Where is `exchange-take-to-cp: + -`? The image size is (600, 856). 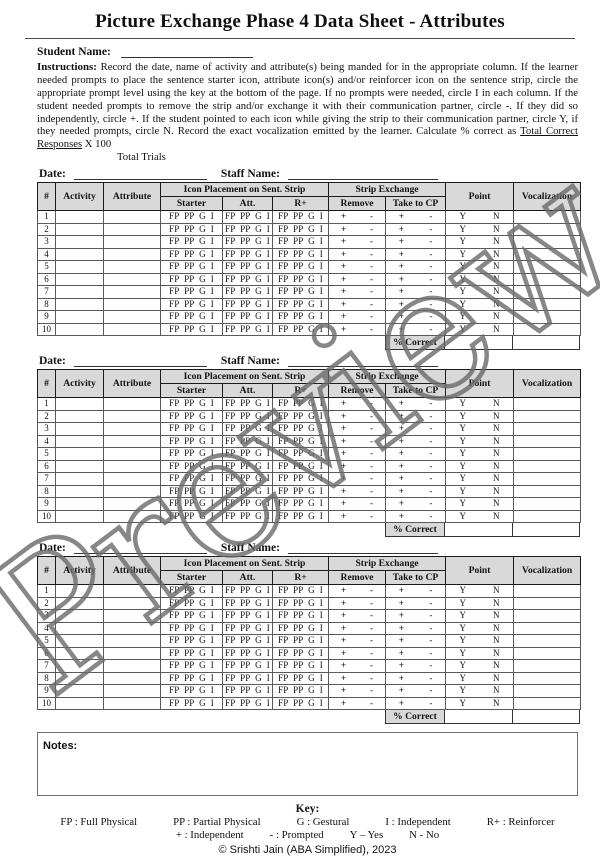 exchange-take-to-cp: + - is located at coordinates (416, 317).